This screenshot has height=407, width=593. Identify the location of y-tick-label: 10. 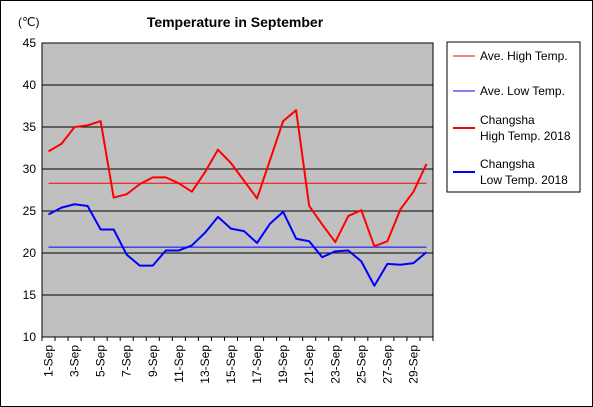
(30, 337).